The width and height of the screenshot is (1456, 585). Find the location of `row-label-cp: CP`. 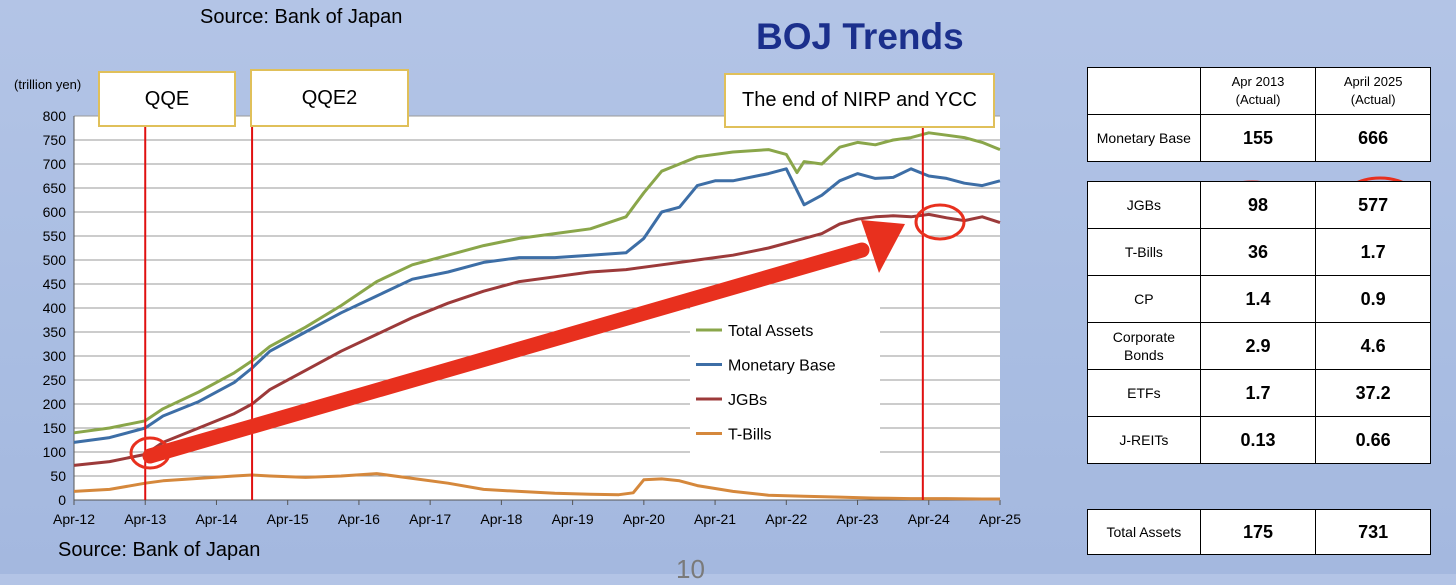

row-label-cp: CP is located at coordinates (1144, 299).